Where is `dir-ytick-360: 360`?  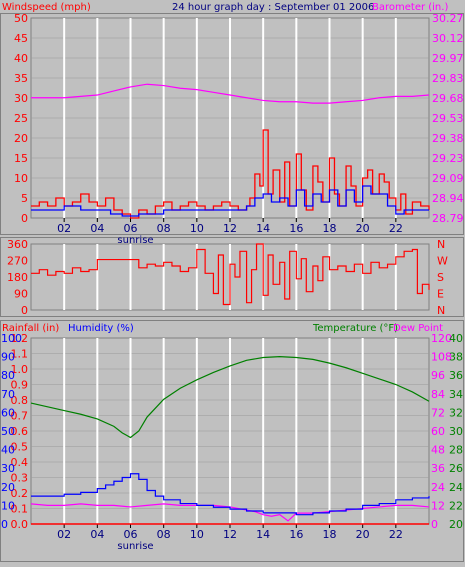 dir-ytick-360: 360 is located at coordinates (17, 244).